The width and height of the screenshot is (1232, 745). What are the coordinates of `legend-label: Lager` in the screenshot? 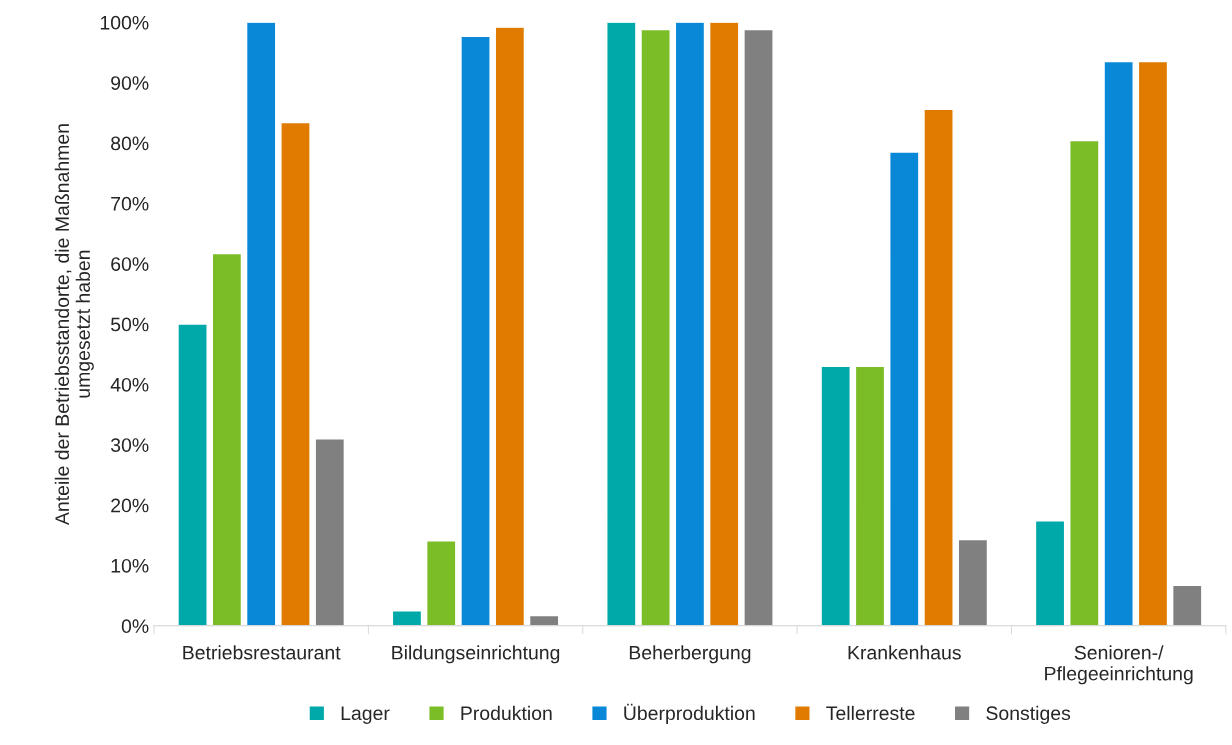 It's located at (365, 715).